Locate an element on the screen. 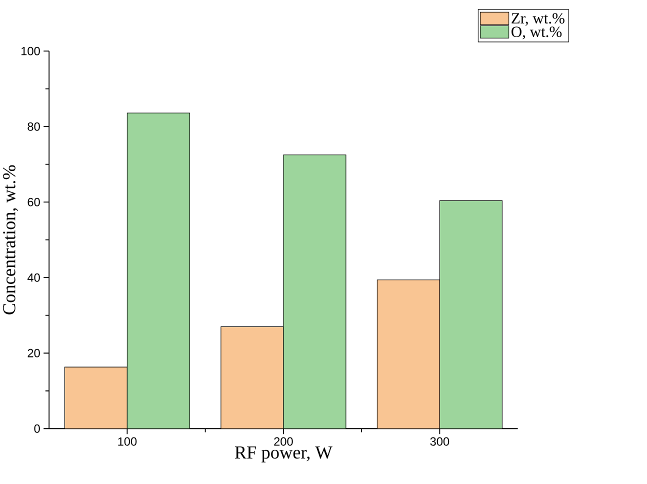 The image size is (647, 484). y-tick-label: 100 is located at coordinates (30, 51).